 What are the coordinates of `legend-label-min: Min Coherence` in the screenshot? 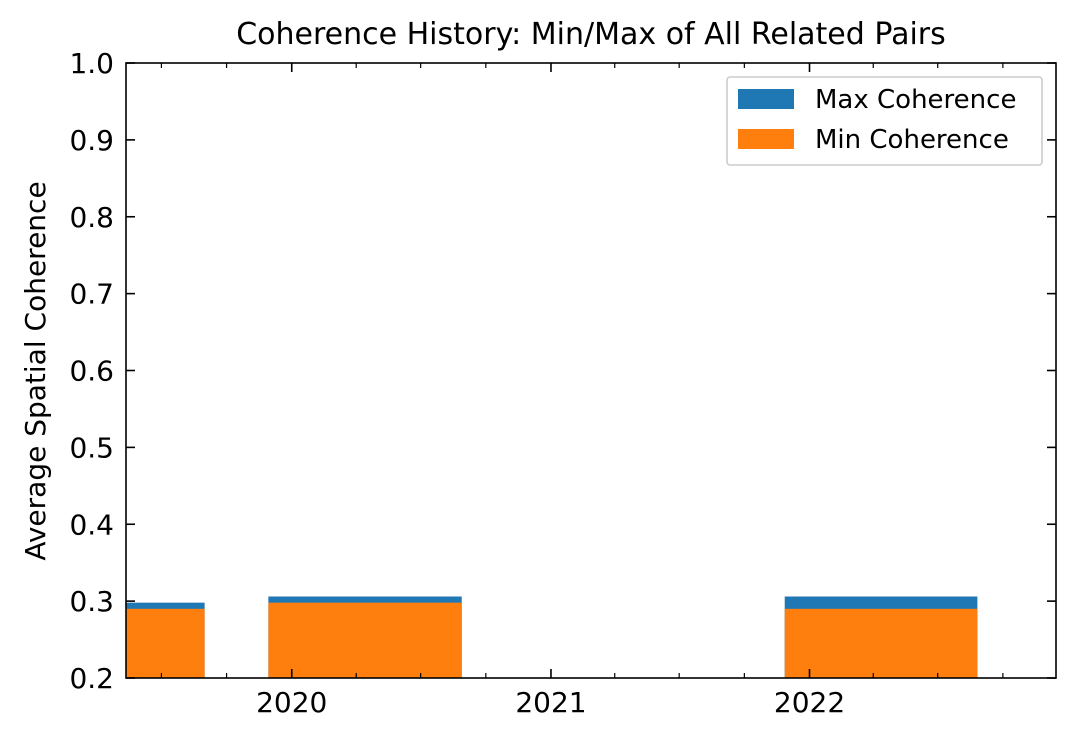 It's located at (912, 140).